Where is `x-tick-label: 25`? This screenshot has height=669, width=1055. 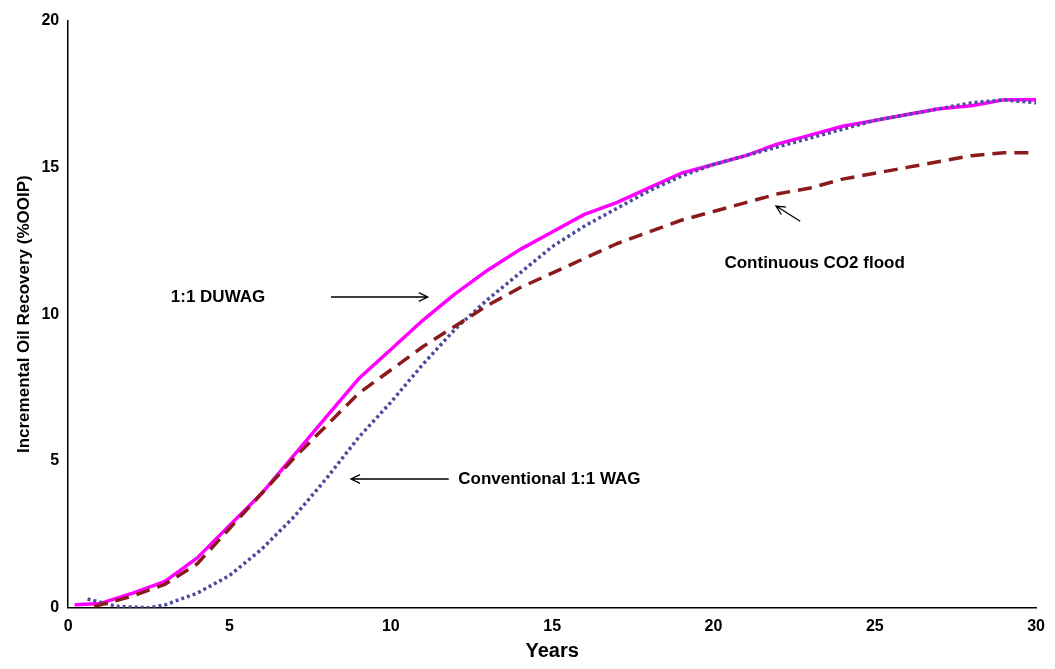
x-tick-label: 25 is located at coordinates (874, 625).